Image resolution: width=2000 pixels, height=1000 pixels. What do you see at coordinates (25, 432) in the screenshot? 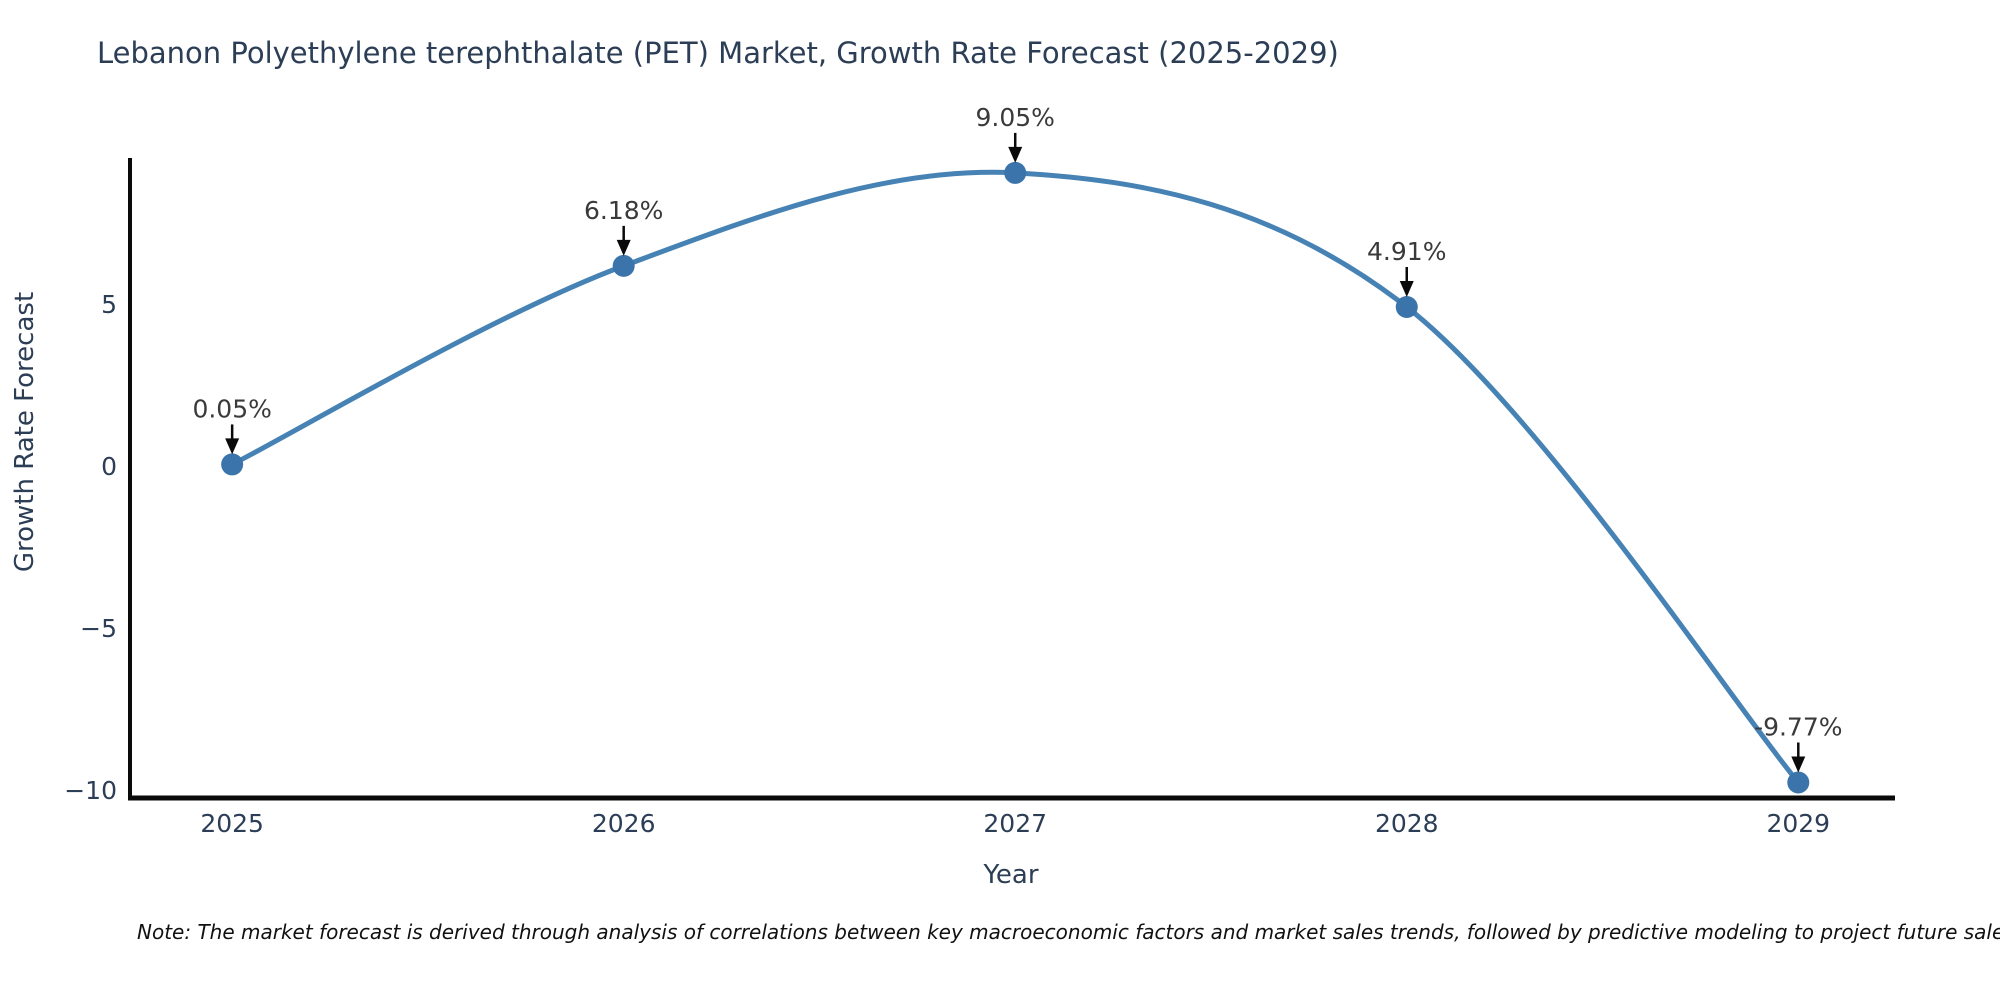
I see `y-axis-title: Growth Rate Forecast` at bounding box center [25, 432].